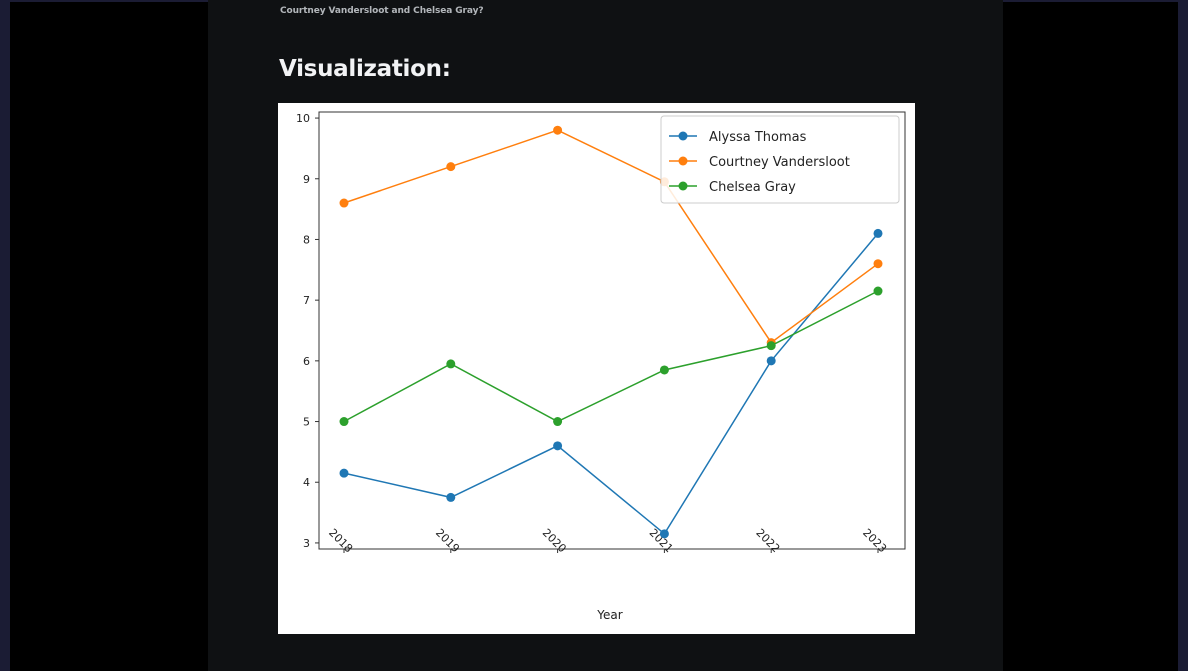 This screenshot has width=1188, height=671. I want to click on legend-box, so click(780, 159).